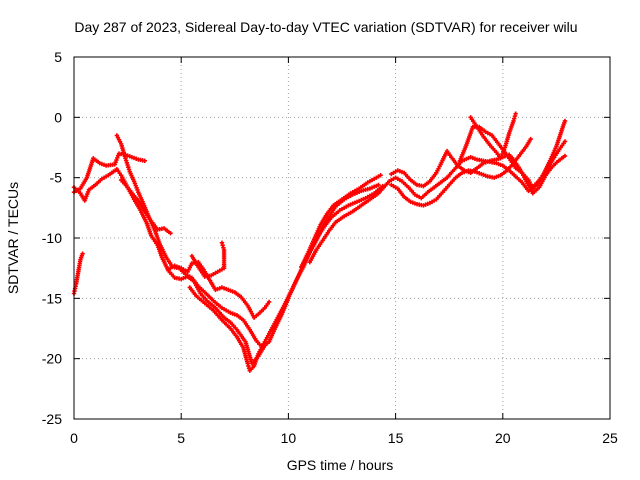 This screenshot has height=480, width=640. What do you see at coordinates (181, 438) in the screenshot?
I see `x-tick-label: 5` at bounding box center [181, 438].